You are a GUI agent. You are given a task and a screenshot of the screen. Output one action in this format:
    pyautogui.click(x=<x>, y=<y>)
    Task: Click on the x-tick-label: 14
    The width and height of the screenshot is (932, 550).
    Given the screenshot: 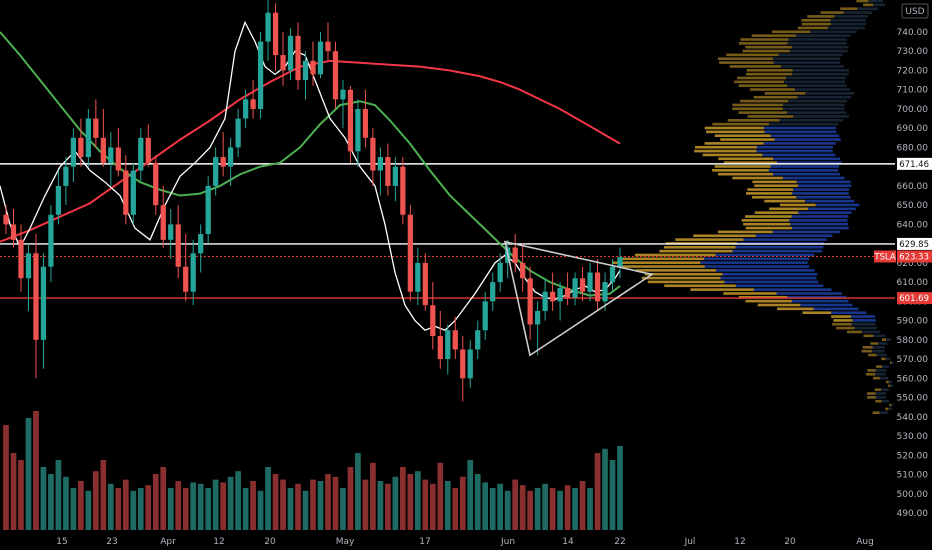 What is the action you would take?
    pyautogui.click(x=568, y=542)
    